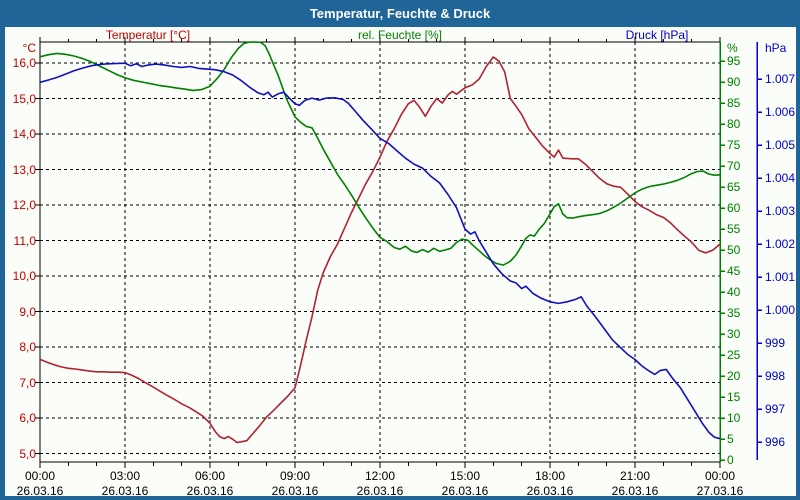  Describe the element at coordinates (734, 355) in the screenshot. I see `humidity-tick-label: 25` at that location.